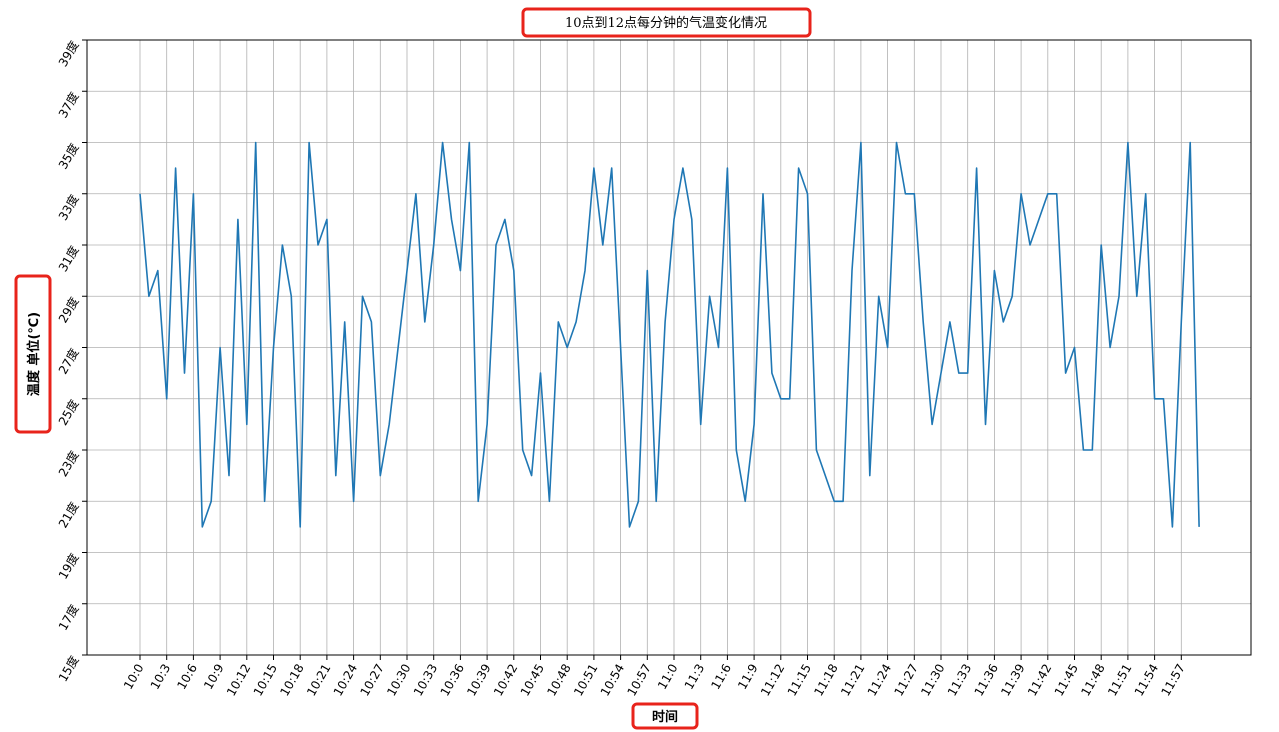  Describe the element at coordinates (371, 680) in the screenshot. I see `x-tick-label: 10:27` at that location.